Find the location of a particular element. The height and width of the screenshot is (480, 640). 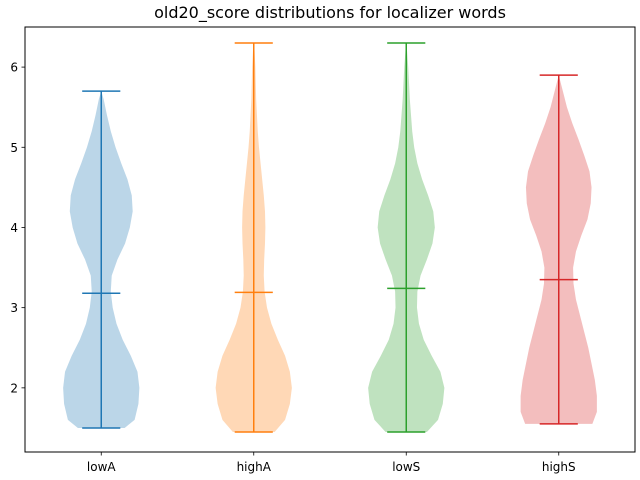

y-axis: 2 3 4 5 6 is located at coordinates (17, 228).